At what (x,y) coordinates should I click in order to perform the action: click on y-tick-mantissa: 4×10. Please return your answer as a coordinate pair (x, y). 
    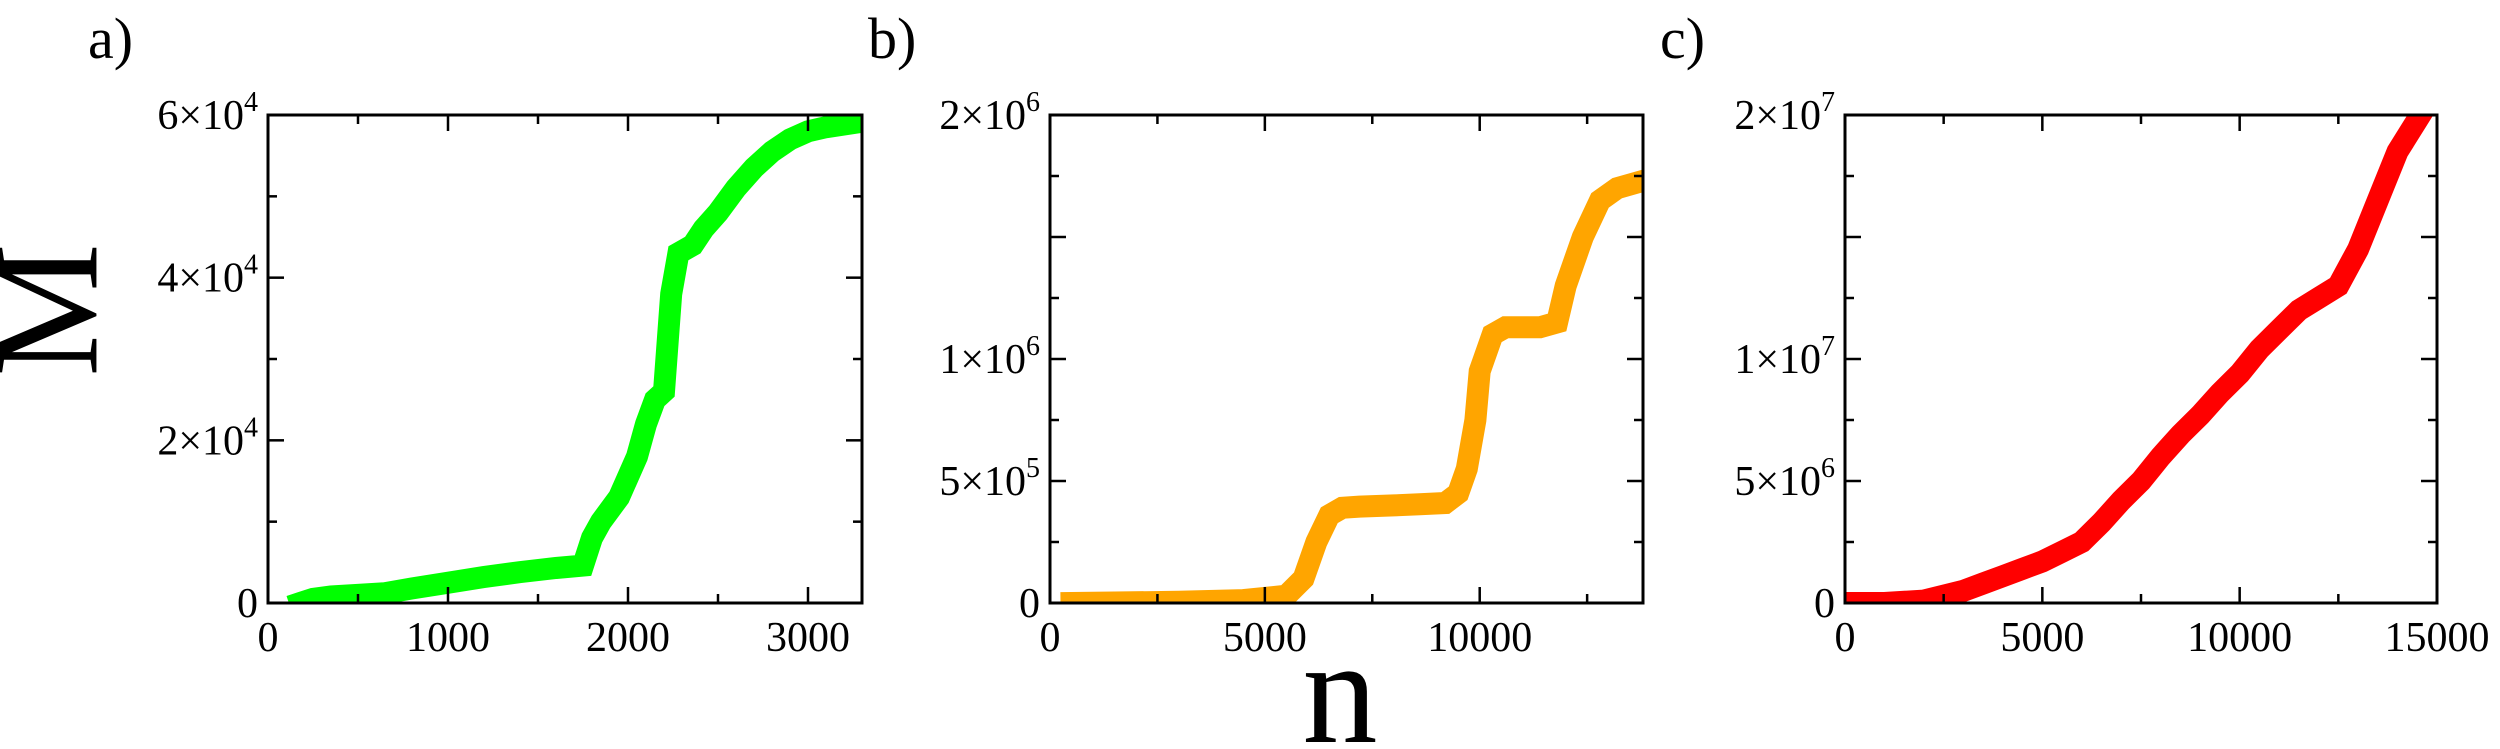
    Looking at the image, I should click on (200, 279).